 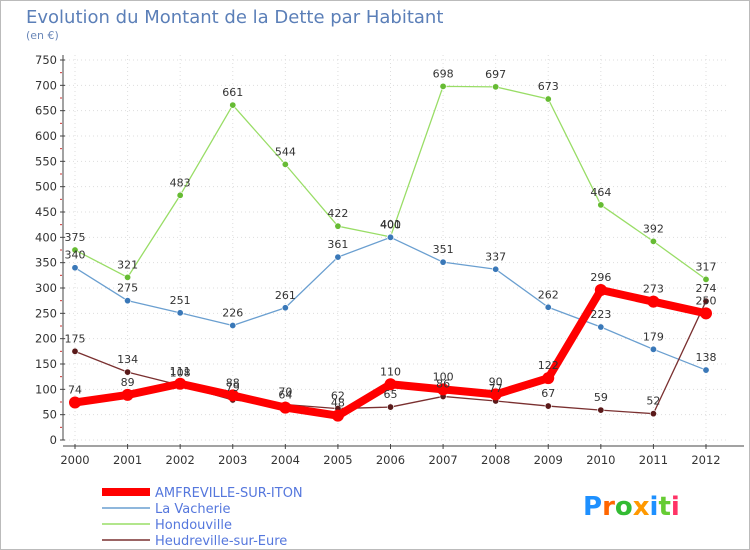 What do you see at coordinates (338, 396) in the screenshot?
I see `data-label: 62` at bounding box center [338, 396].